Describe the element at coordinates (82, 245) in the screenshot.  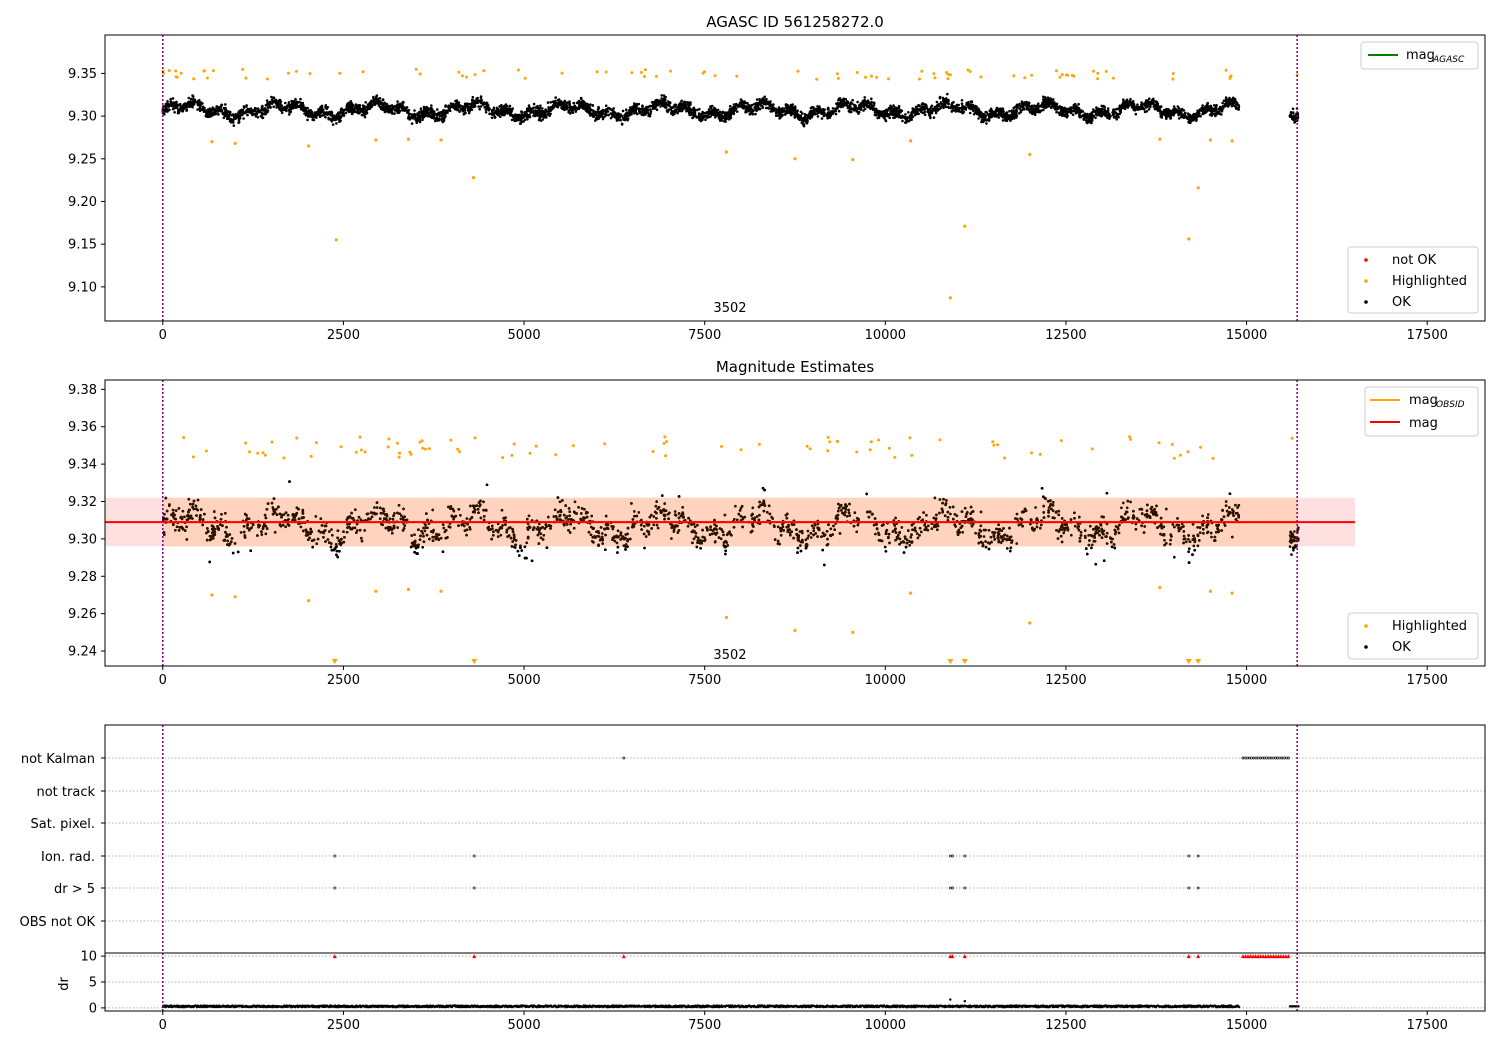
I see `y-tick-label: 9.15` at that location.